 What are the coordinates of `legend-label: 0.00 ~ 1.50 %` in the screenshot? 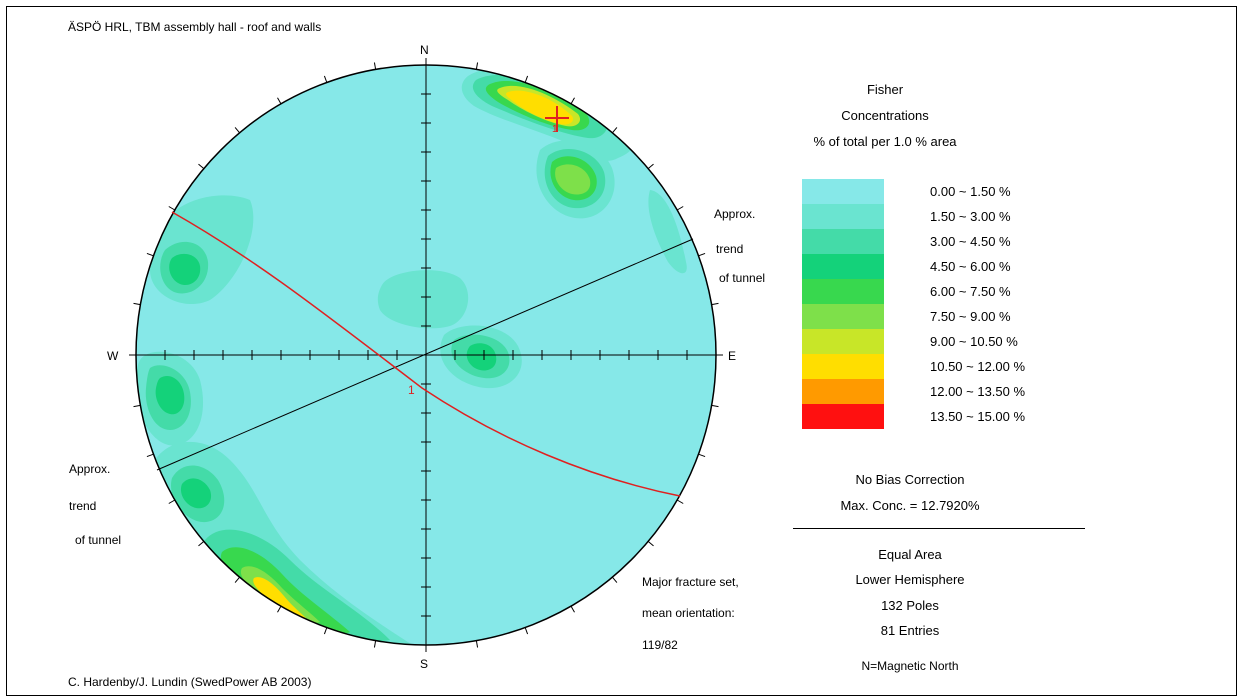 It's located at (970, 191).